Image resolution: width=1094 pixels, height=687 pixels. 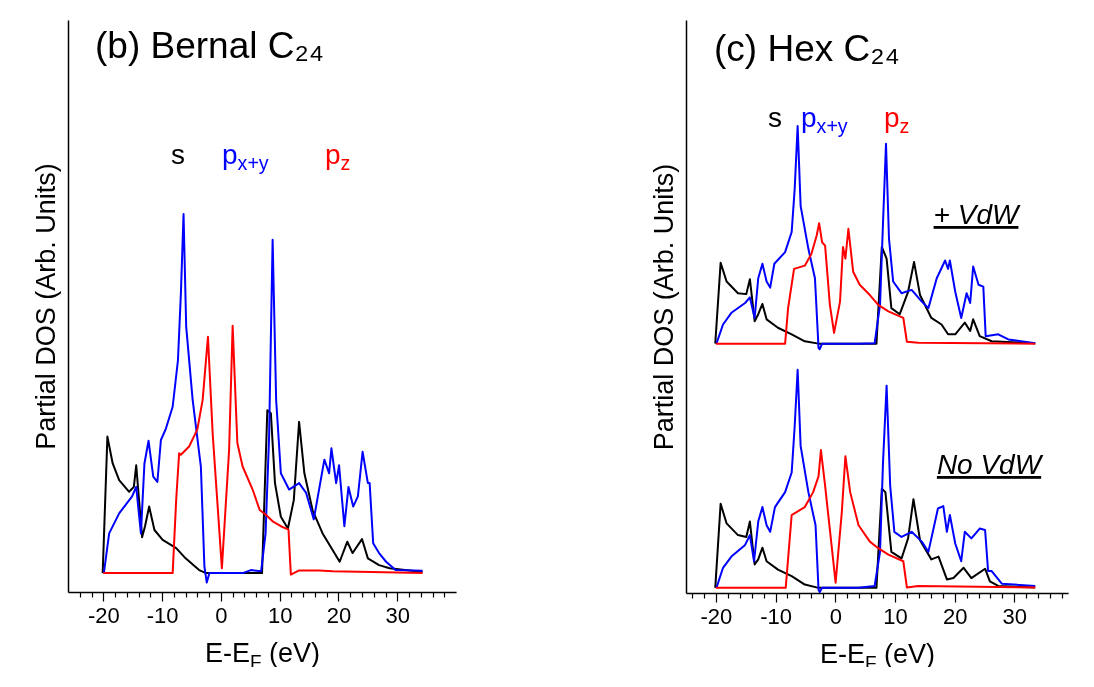 What do you see at coordinates (807, 48) in the screenshot?
I see `chart-title: (c) Hex C₂₄` at bounding box center [807, 48].